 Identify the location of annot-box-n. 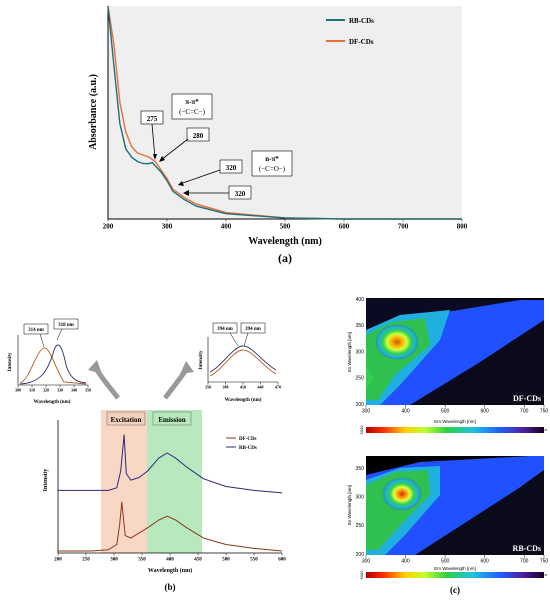
(272, 163).